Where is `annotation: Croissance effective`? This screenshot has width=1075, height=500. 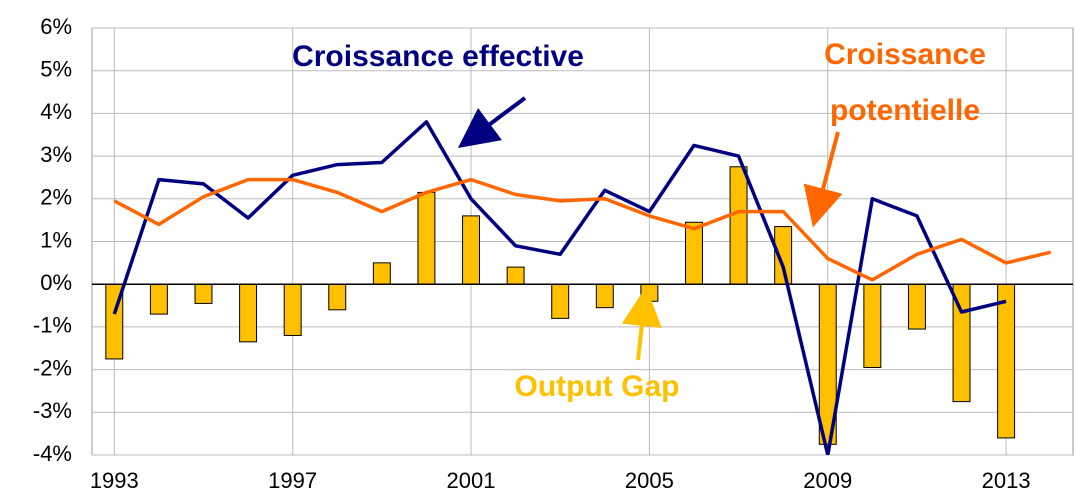 annotation: Croissance effective is located at coordinates (438, 56).